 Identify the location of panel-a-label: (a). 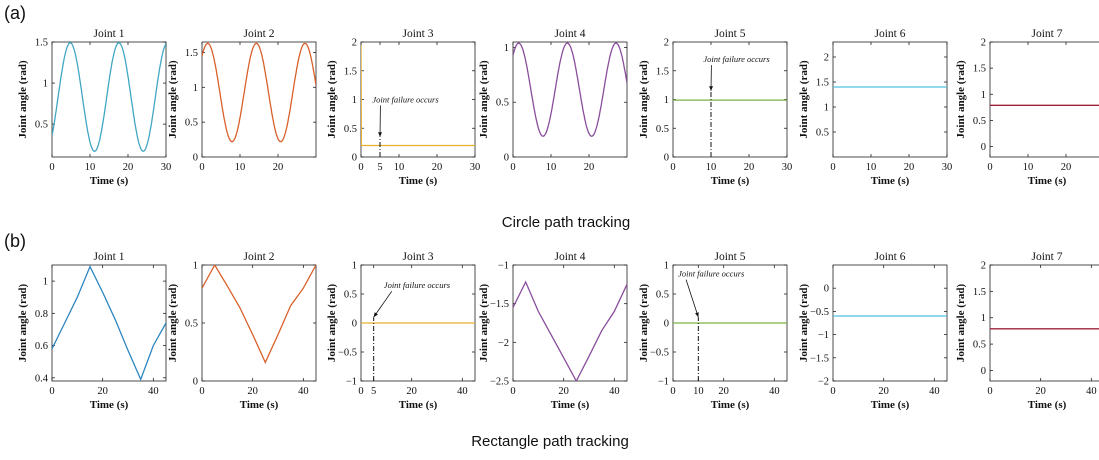
(15, 13).